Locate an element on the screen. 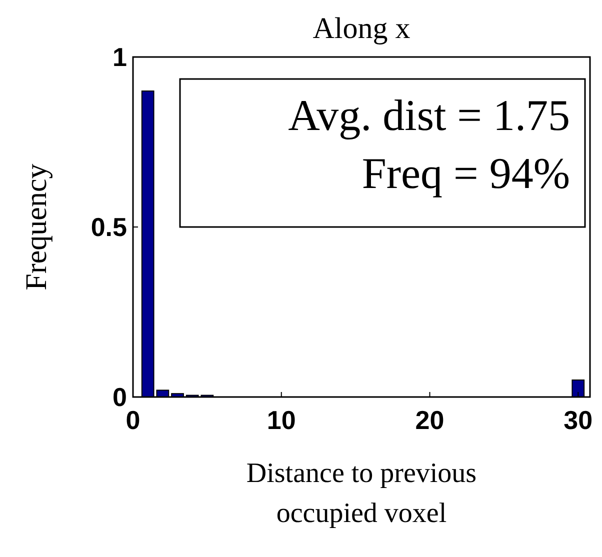  annotation: Freq = 94% is located at coordinates (466, 173).